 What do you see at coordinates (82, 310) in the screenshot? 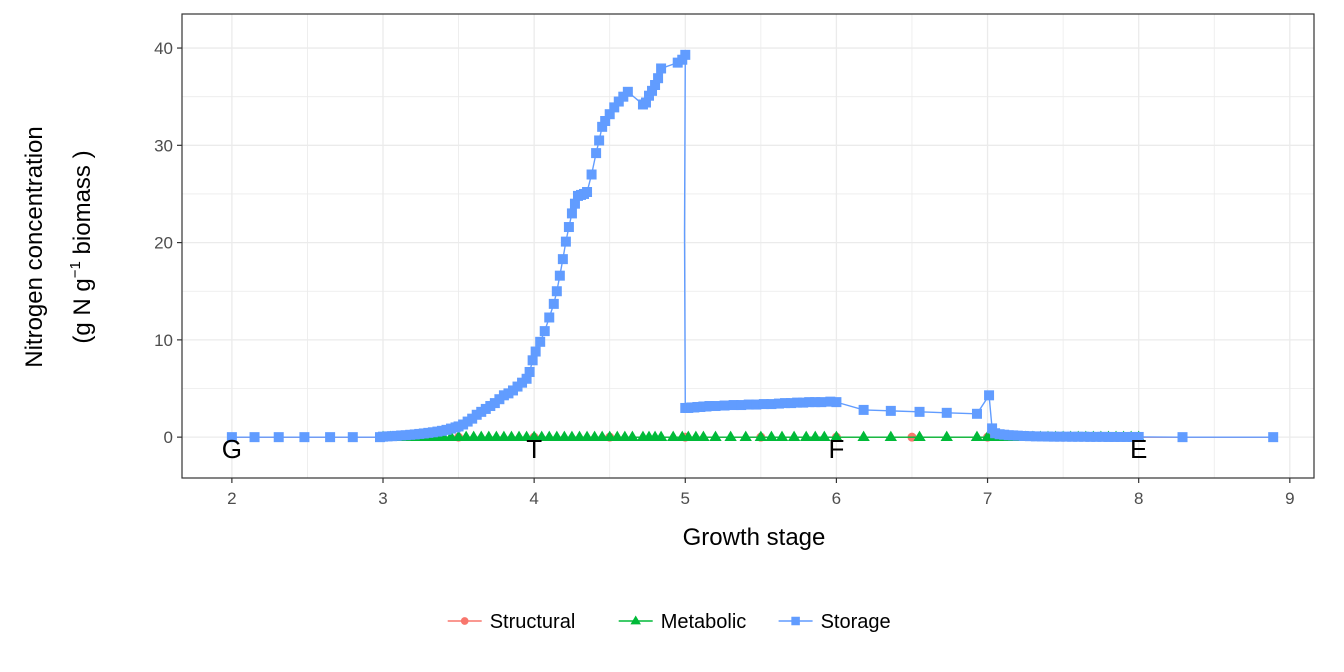
I see `y-axis-title-prefix: (g N g` at bounding box center [82, 310].